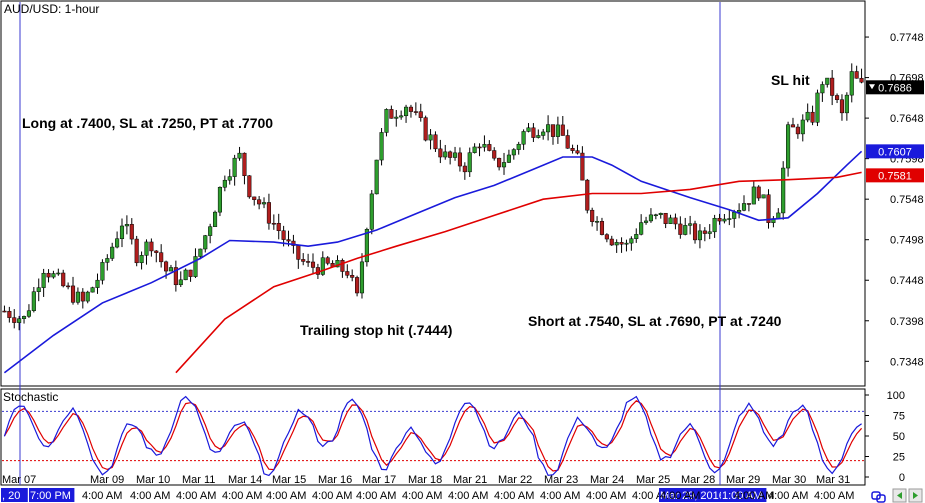 Image resolution: width=925 pixels, height=503 pixels. What do you see at coordinates (895, 88) in the screenshot?
I see `price-badge-label: 0.7686` at bounding box center [895, 88].